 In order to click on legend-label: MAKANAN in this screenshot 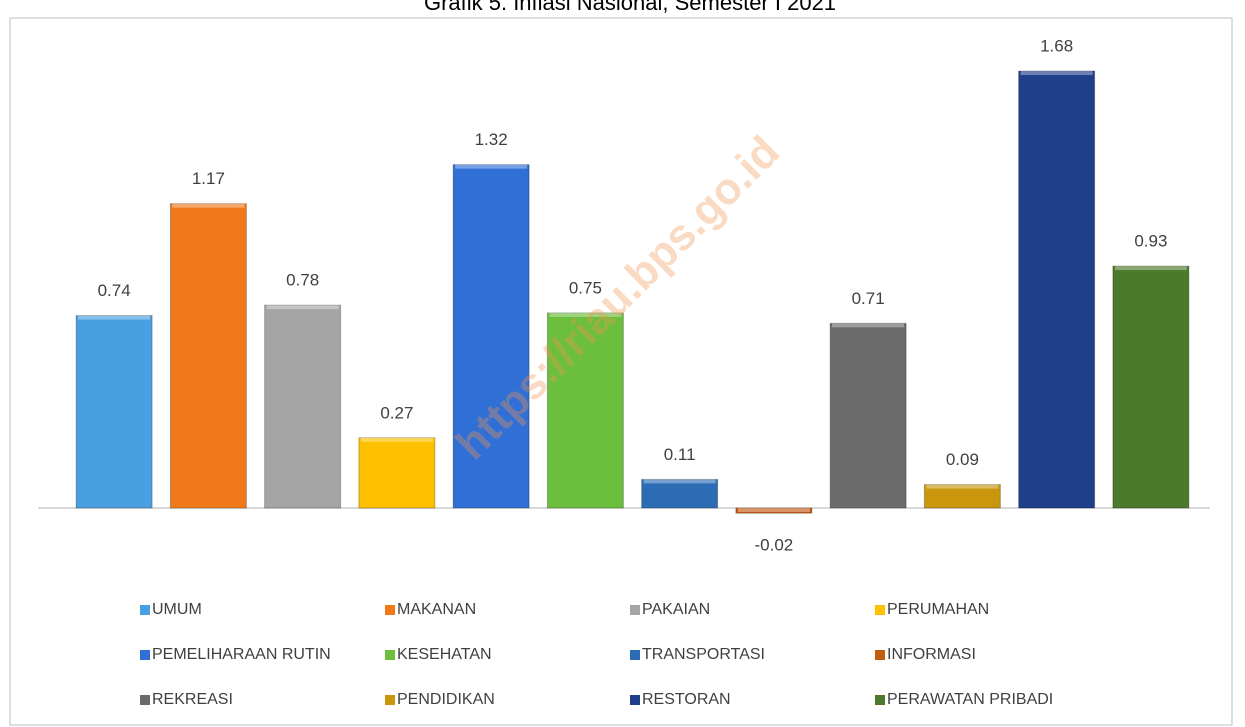, I will do `click(436, 609)`.